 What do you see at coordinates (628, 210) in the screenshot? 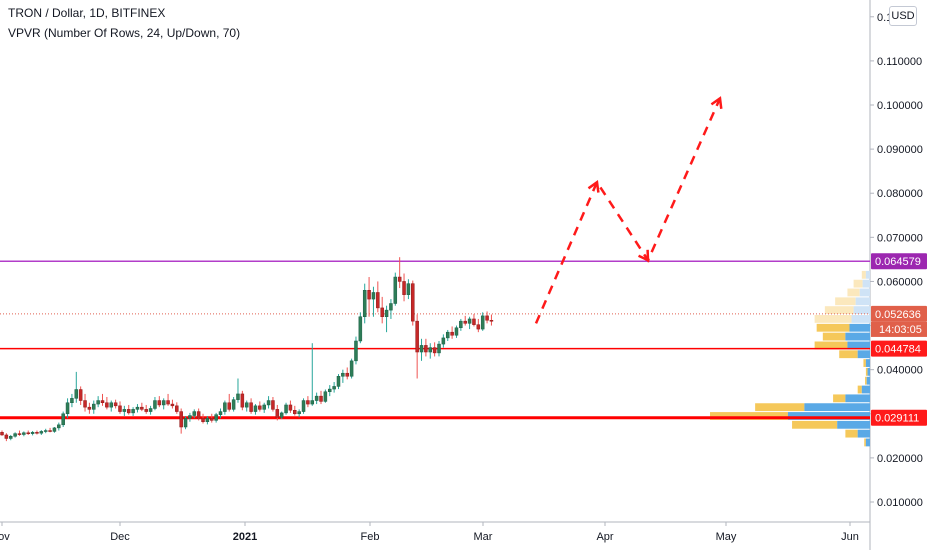
I see `projection-path` at bounding box center [628, 210].